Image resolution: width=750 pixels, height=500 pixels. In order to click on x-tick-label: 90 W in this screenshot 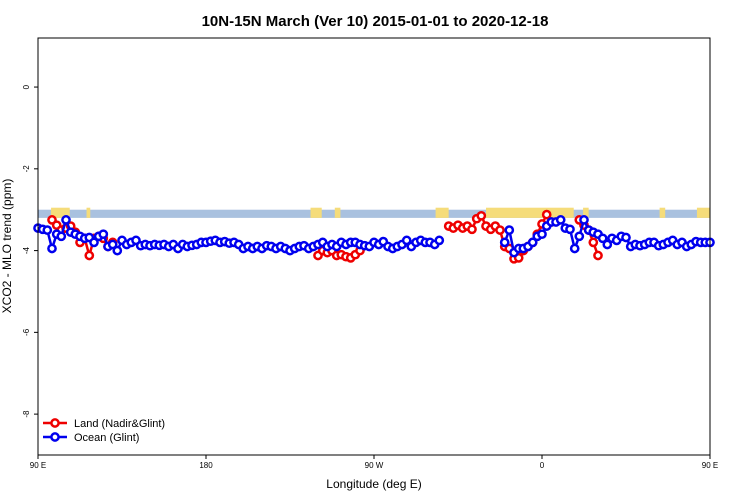, I will do `click(374, 465)`.